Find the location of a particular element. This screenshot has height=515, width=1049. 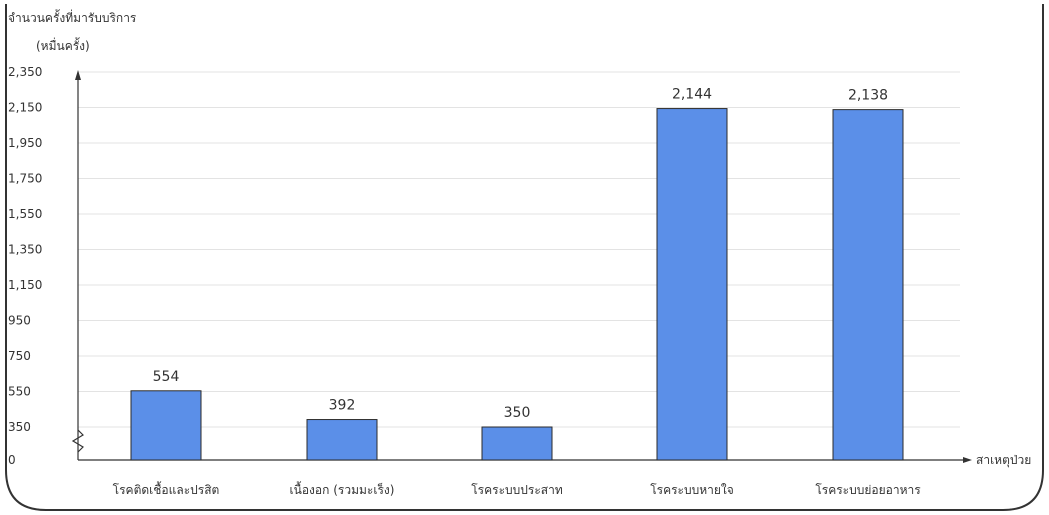

y-tick-label-2150: 2,150 is located at coordinates (25, 108).